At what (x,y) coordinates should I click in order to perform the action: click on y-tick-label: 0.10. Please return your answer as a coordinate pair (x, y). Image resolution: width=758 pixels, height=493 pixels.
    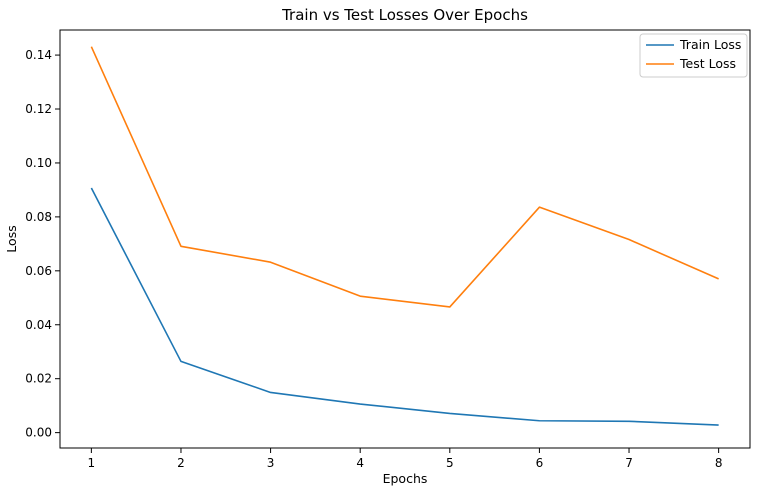
    Looking at the image, I should click on (38, 163).